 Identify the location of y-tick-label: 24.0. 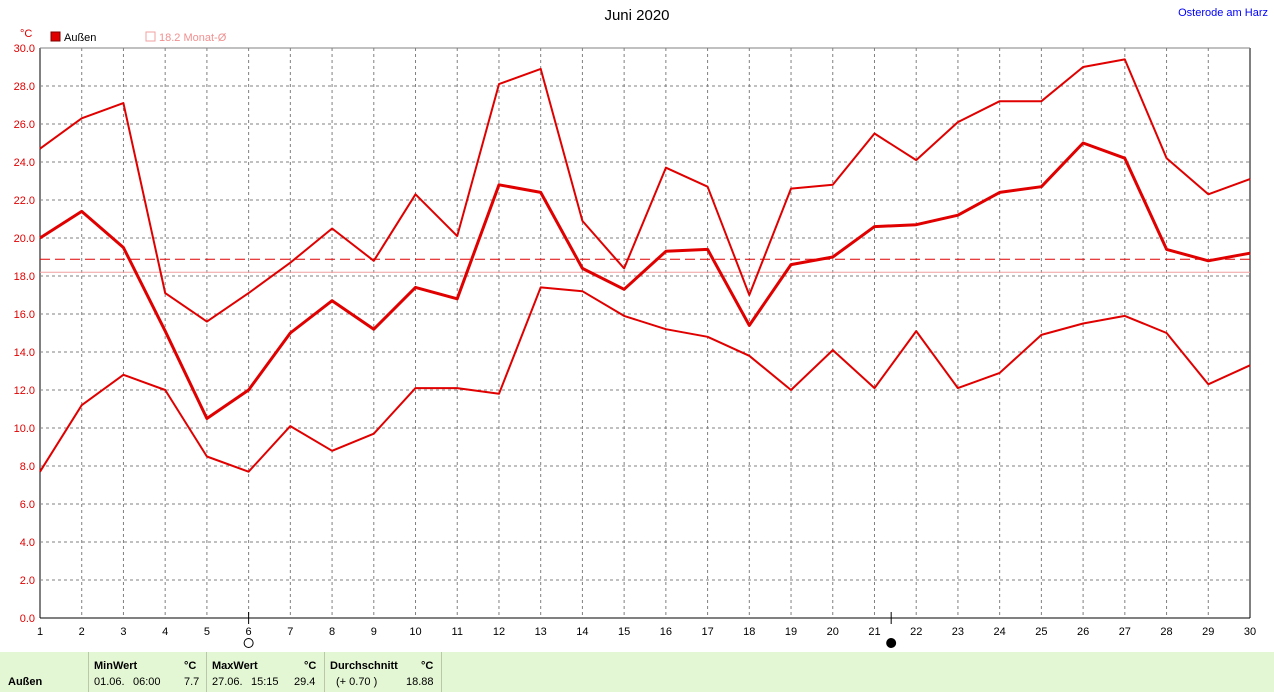
(24, 163).